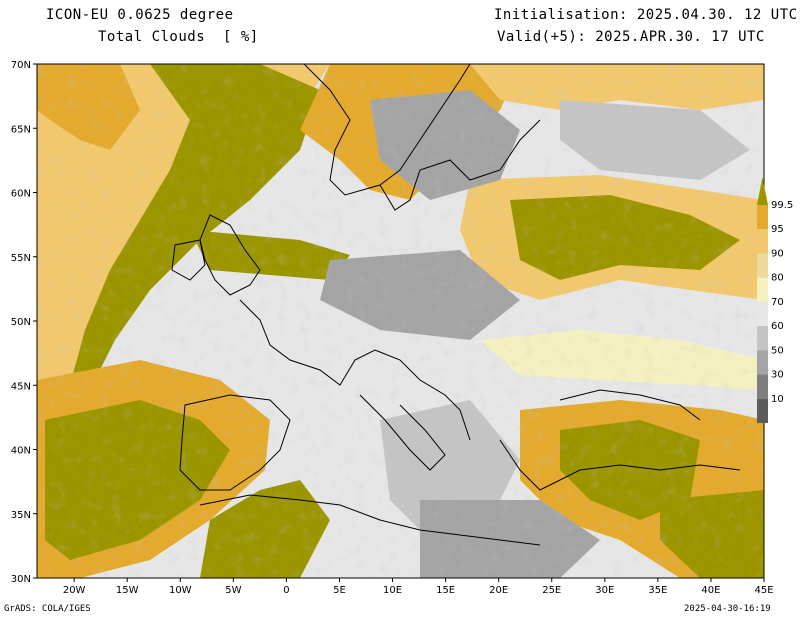 The height and width of the screenshot is (618, 800). Describe the element at coordinates (418, 587) in the screenshot. I see `longitude-axis: 20W 15W 10W 5W 0 5E 10E 15E 20E 25E 30E 35E 40E 45E` at that location.